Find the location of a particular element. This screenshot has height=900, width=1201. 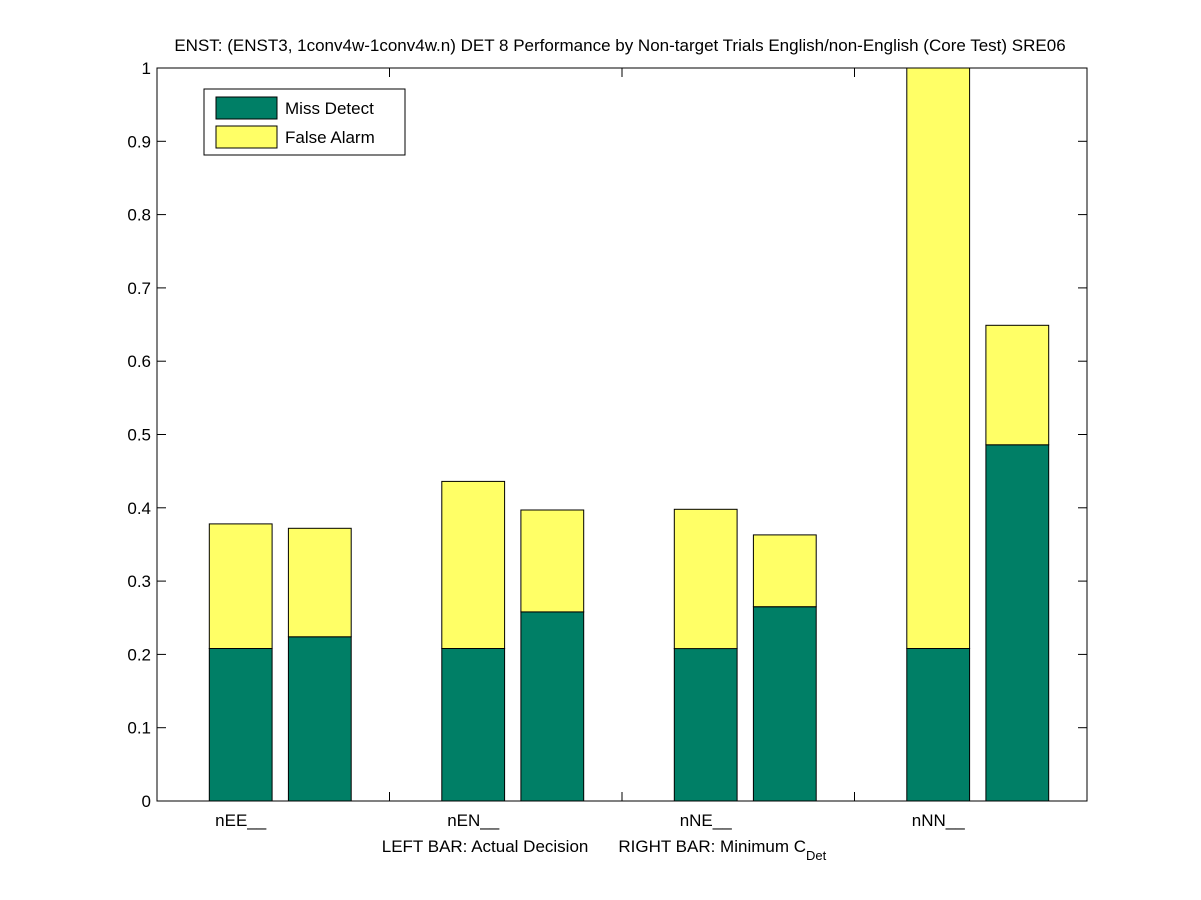

bar-false-alarm-nNE-min is located at coordinates (784, 571).